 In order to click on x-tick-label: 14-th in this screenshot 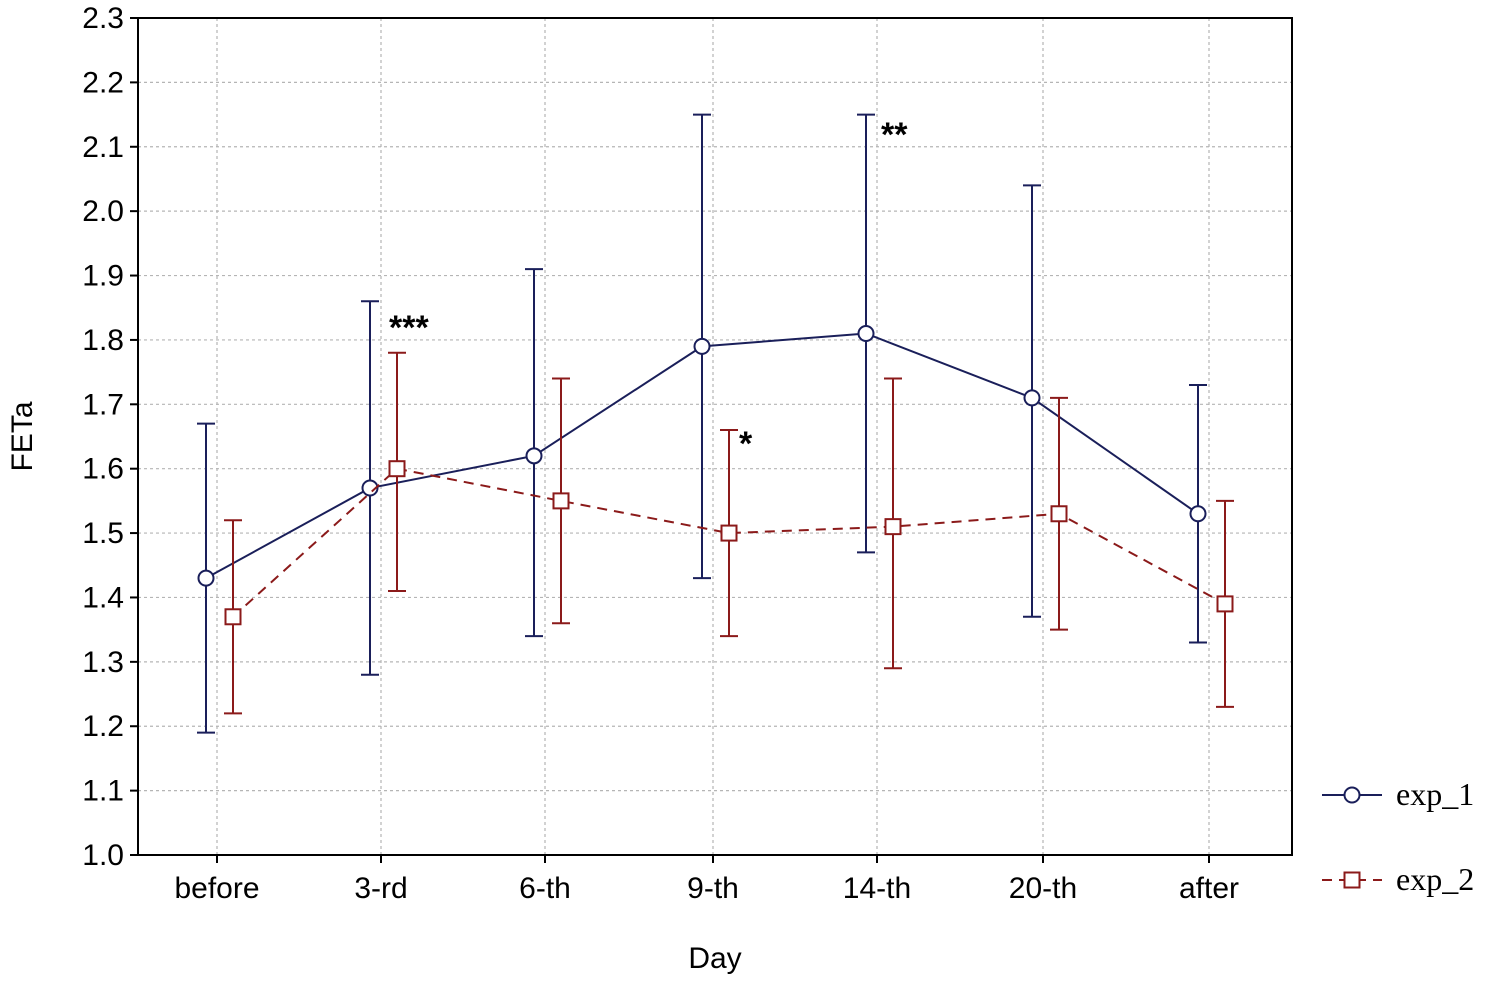, I will do `click(877, 888)`.